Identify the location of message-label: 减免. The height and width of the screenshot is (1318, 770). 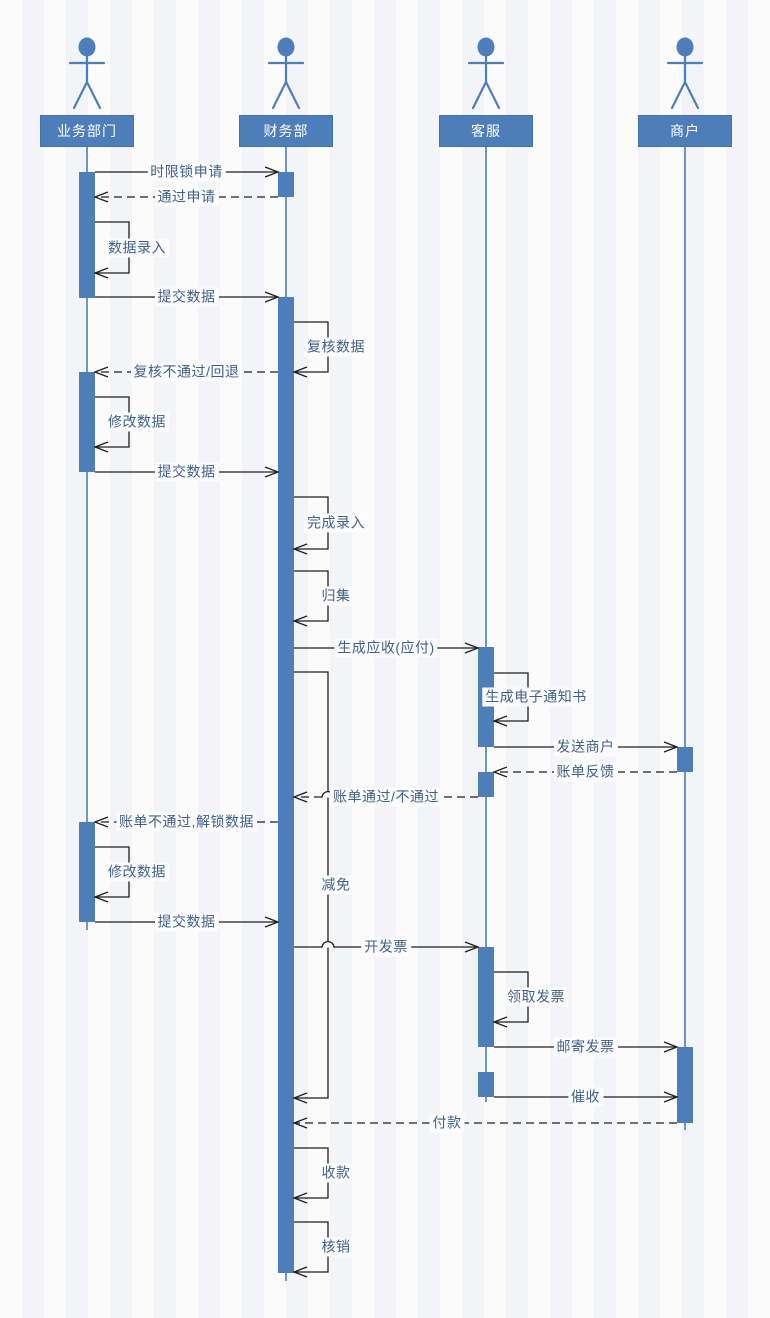
(336, 885).